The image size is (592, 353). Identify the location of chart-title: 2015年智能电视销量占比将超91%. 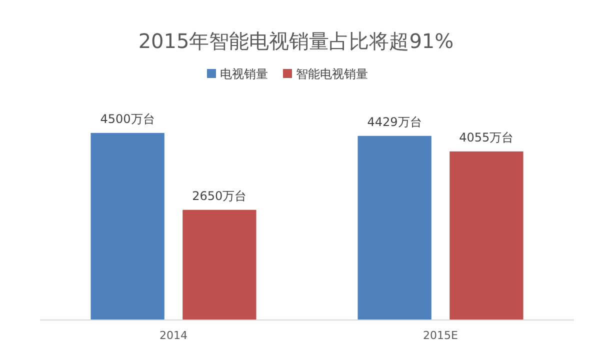
(296, 41).